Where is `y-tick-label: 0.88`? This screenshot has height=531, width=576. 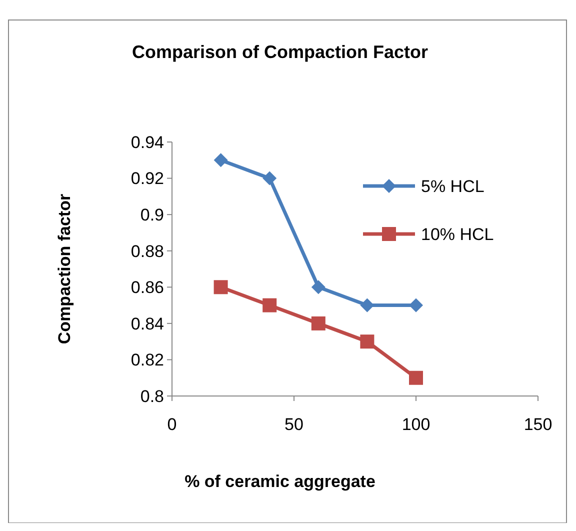 y-tick-label: 0.88 is located at coordinates (147, 251).